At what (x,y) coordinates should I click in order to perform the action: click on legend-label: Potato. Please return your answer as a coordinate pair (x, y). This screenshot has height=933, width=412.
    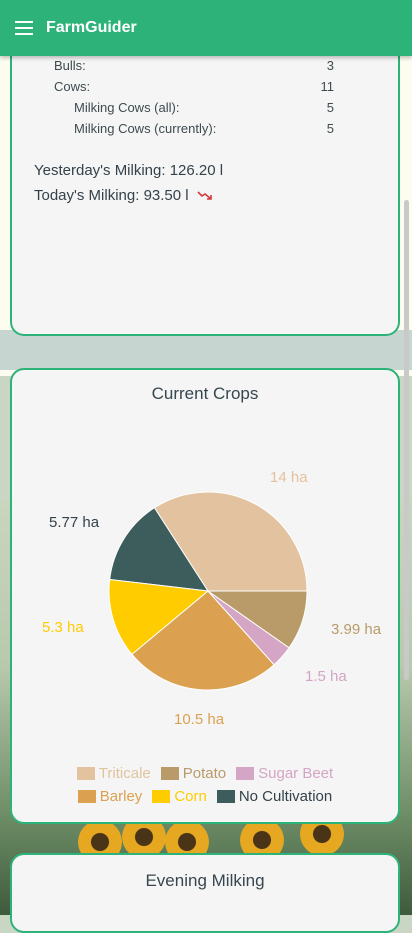
    Looking at the image, I should click on (204, 773).